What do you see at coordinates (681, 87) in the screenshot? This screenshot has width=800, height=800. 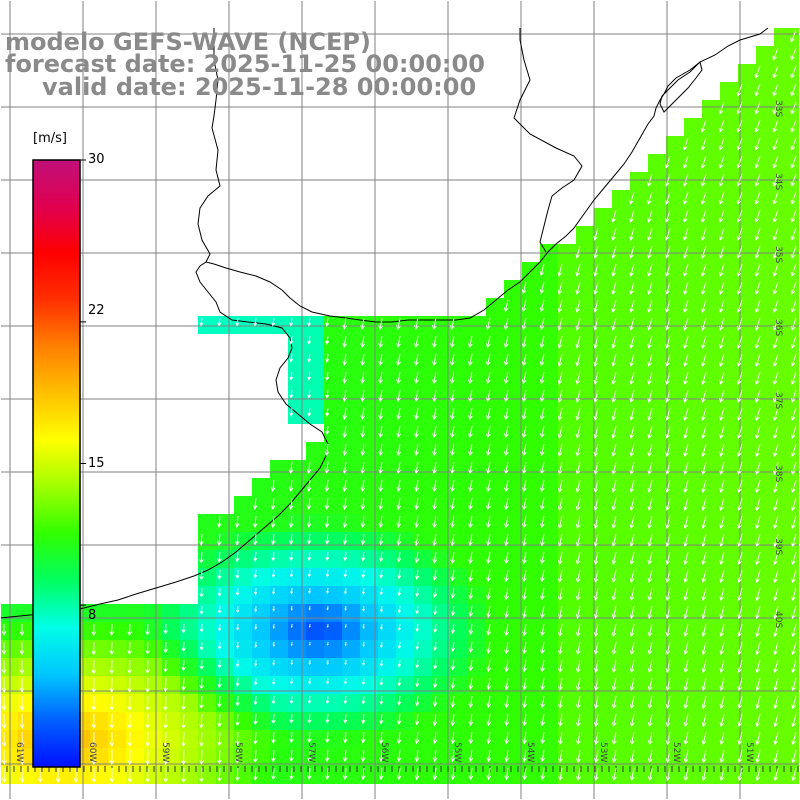 I see `lagoon-path` at bounding box center [681, 87].